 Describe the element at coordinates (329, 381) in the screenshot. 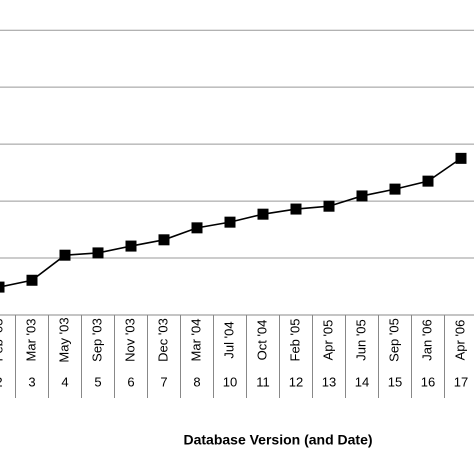

I see `x-tick-label: 13` at that location.